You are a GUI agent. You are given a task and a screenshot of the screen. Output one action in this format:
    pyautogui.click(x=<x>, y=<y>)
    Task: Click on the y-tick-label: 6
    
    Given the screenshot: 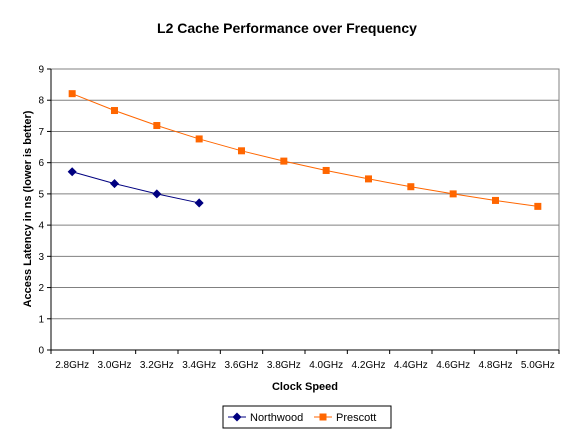 What is the action you would take?
    pyautogui.click(x=41, y=163)
    